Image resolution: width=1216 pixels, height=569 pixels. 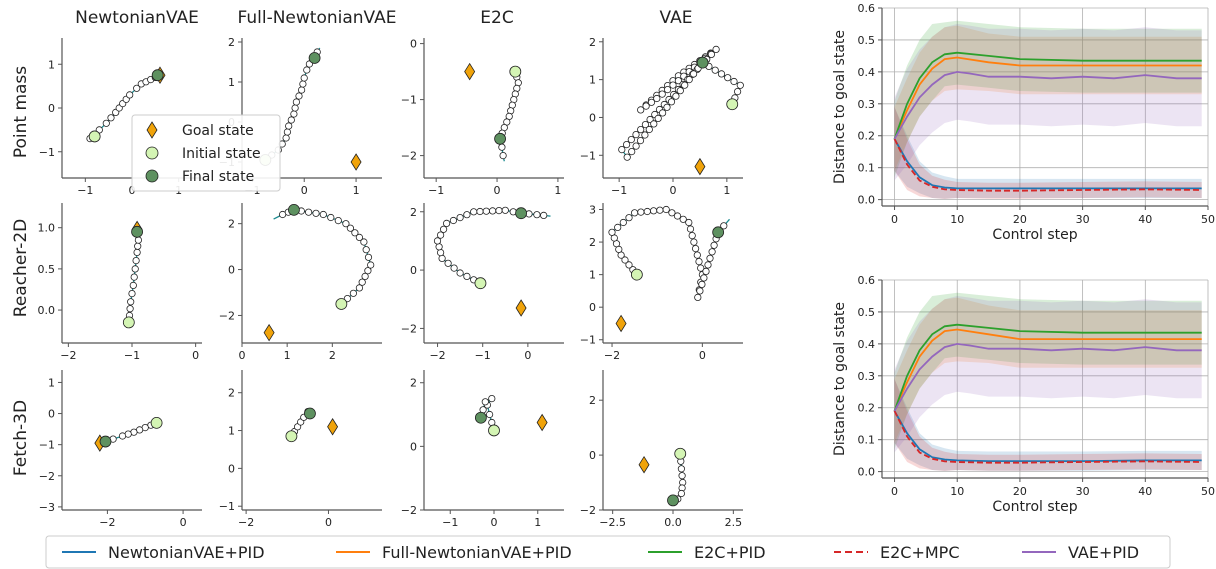 What do you see at coordinates (867, 472) in the screenshot?
I see `y-tick-label-dist-bottom: 0.0` at bounding box center [867, 472].